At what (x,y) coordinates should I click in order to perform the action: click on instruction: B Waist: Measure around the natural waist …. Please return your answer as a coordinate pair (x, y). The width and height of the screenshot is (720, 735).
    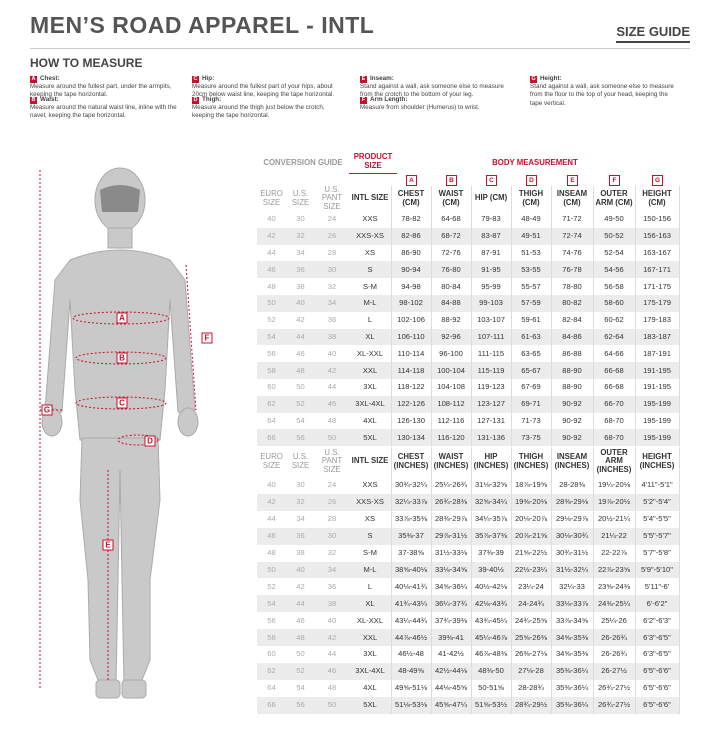
    Looking at the image, I should click on (105, 108).